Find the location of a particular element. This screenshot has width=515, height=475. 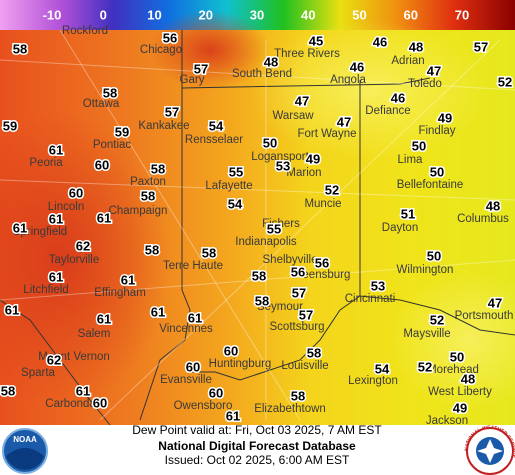

city-label: Angola is located at coordinates (348, 80).